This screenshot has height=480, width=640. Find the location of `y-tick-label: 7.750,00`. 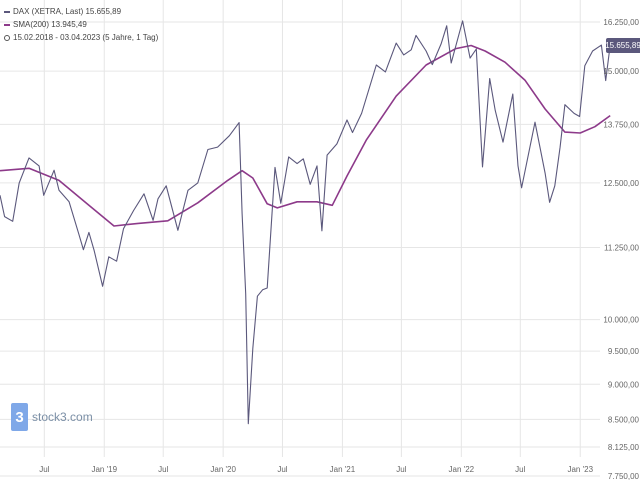

y-tick-label: 7.750,00 is located at coordinates (624, 476).